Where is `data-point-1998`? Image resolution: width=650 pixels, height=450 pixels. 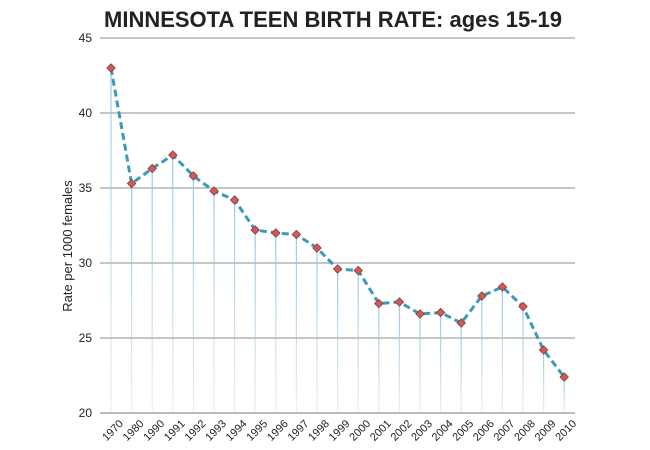 data-point-1998 is located at coordinates (317, 248).